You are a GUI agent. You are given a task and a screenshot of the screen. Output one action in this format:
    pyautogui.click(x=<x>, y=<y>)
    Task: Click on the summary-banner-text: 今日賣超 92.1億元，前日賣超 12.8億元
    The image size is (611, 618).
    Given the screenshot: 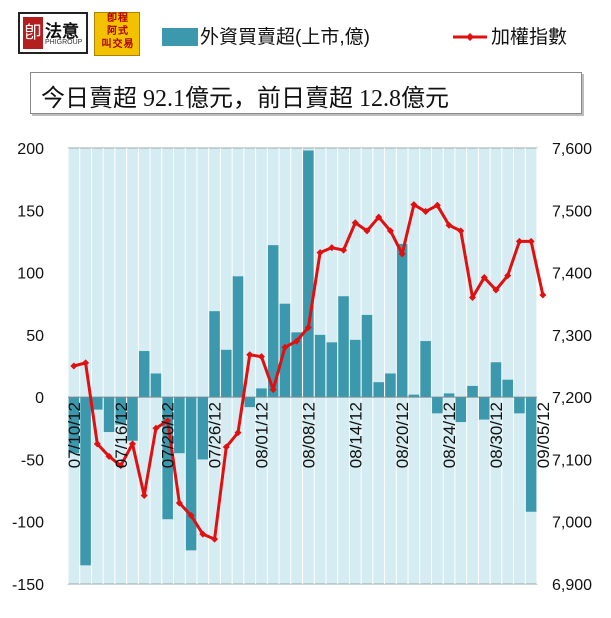 What is the action you would take?
    pyautogui.click(x=245, y=99)
    